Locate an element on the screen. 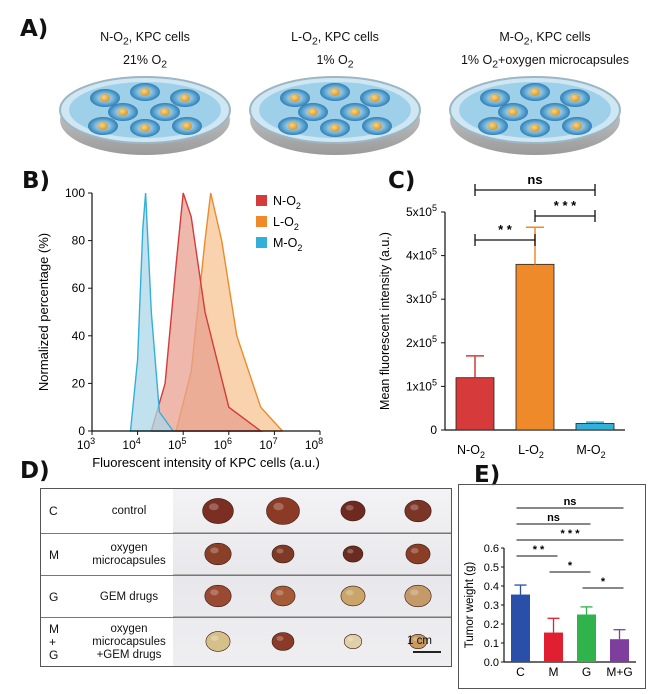  y-axis-label: Mean fluorescent intensity (a.u.) is located at coordinates (385, 321).